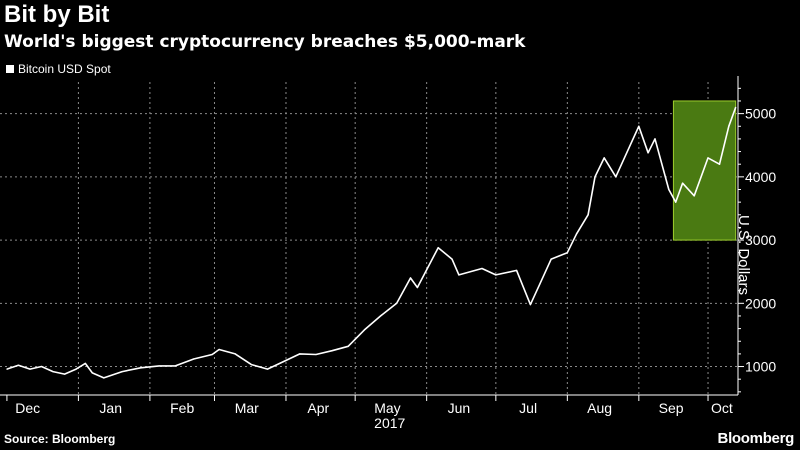 The height and width of the screenshot is (450, 800). I want to click on y-tick-label: 1000, so click(760, 367).